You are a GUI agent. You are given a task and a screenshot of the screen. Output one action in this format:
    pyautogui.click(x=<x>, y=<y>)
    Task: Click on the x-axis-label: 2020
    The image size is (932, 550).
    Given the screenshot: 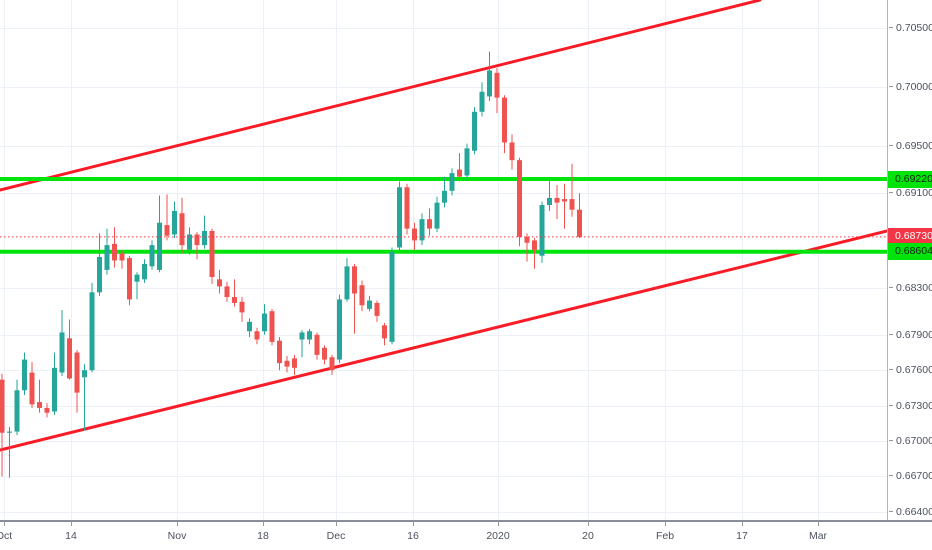 What is the action you would take?
    pyautogui.click(x=498, y=536)
    